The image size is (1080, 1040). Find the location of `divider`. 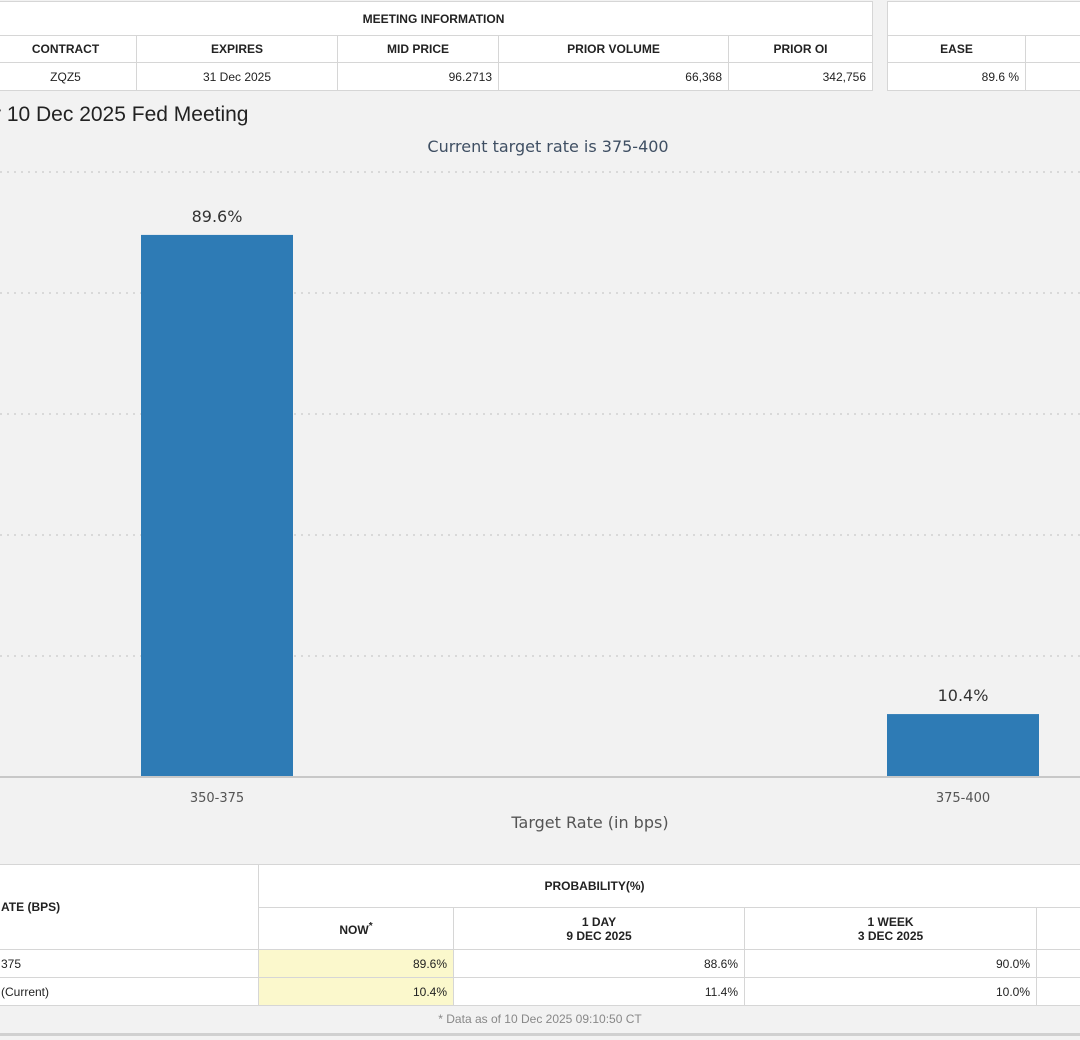

divider is located at coordinates (540, 1034).